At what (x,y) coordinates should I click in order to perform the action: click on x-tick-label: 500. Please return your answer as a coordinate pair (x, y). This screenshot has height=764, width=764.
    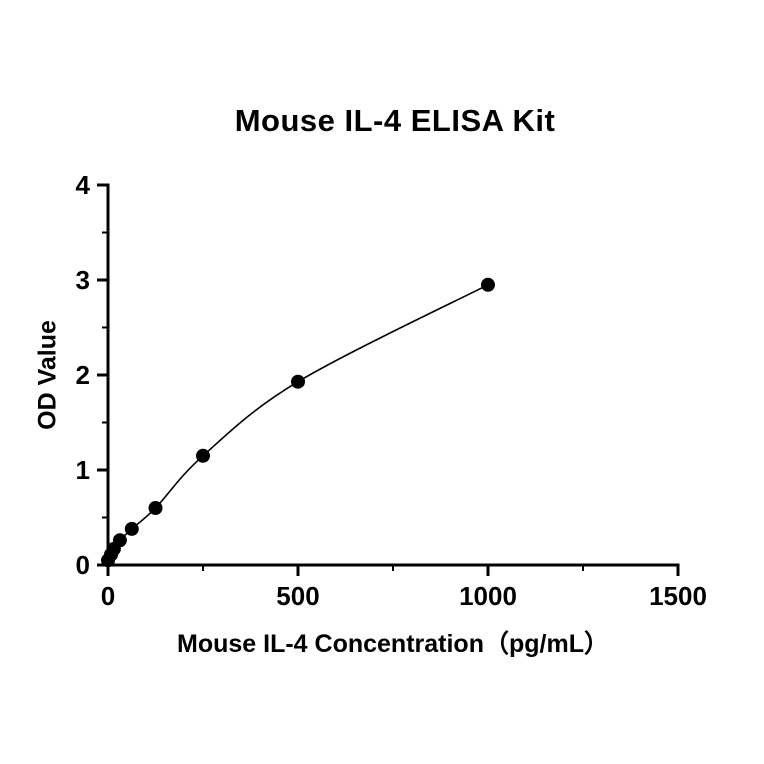
    Looking at the image, I should click on (297, 596).